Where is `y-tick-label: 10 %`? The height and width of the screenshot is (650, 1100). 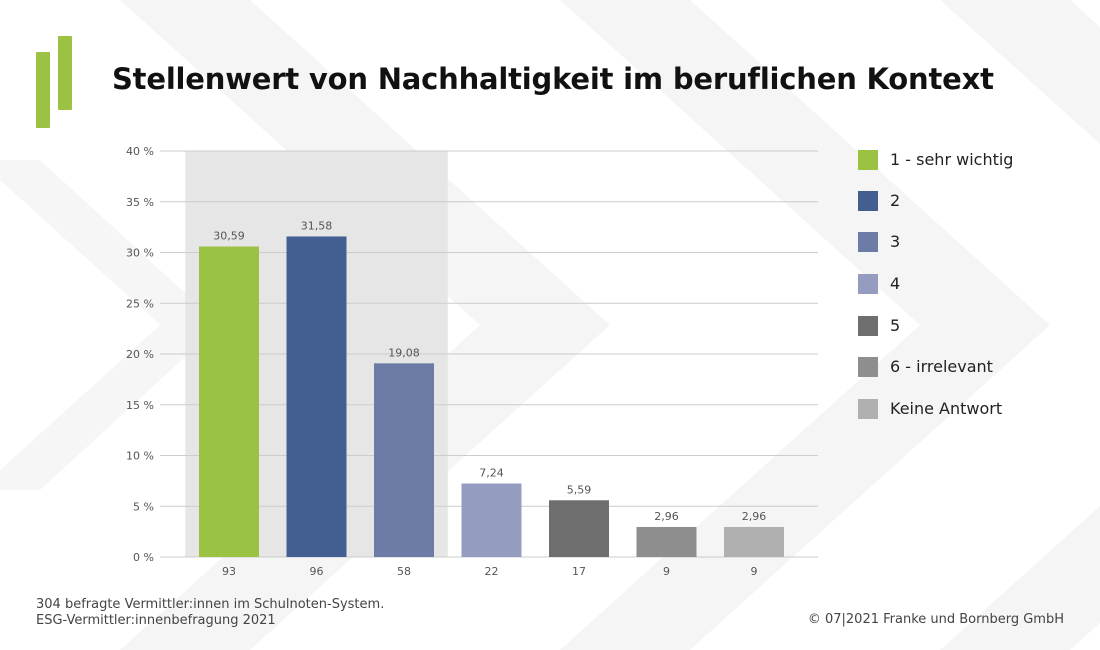 y-tick-label: 10 % is located at coordinates (140, 456).